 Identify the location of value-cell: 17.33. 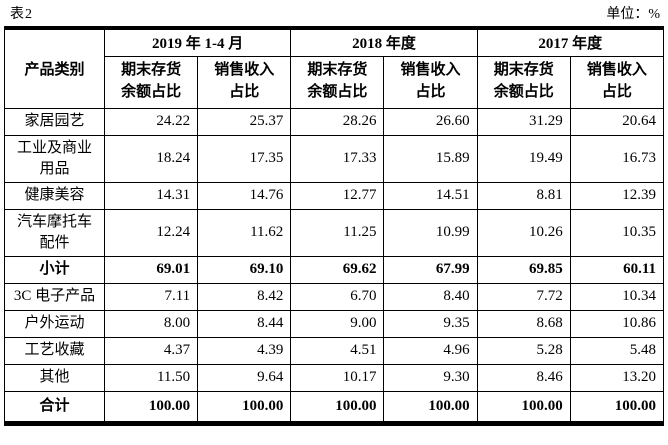
(337, 158).